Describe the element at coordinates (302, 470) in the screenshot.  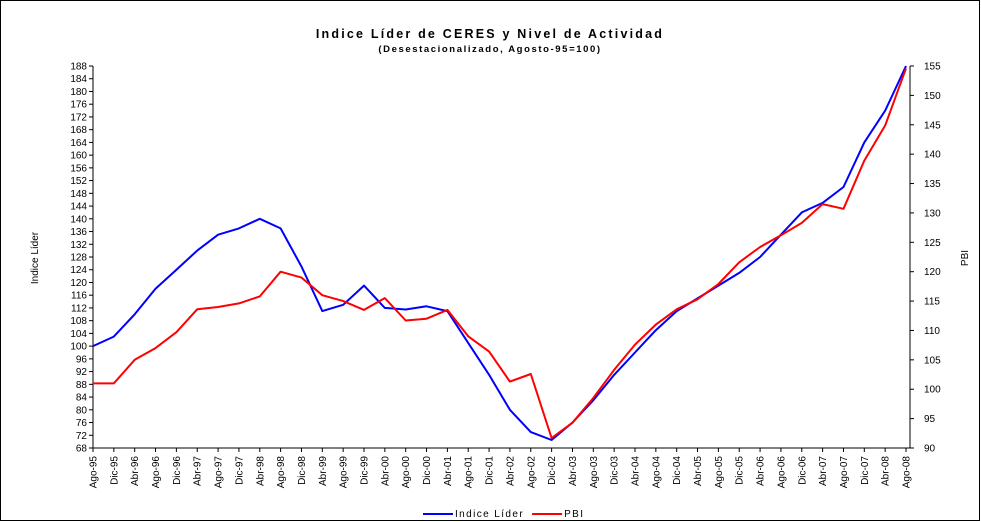
I see `x-tick-label: Dic-98` at that location.